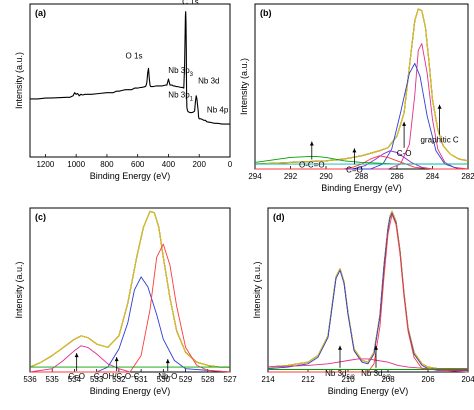  I want to click on x-tick-label: 200, so click(200, 164).